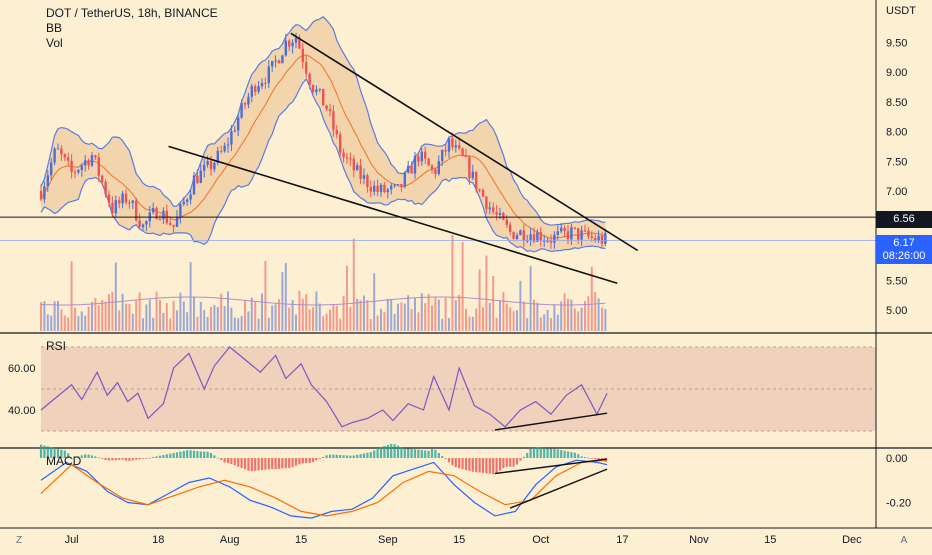  Describe the element at coordinates (158, 540) in the screenshot. I see `time-axis-label: 18` at that location.